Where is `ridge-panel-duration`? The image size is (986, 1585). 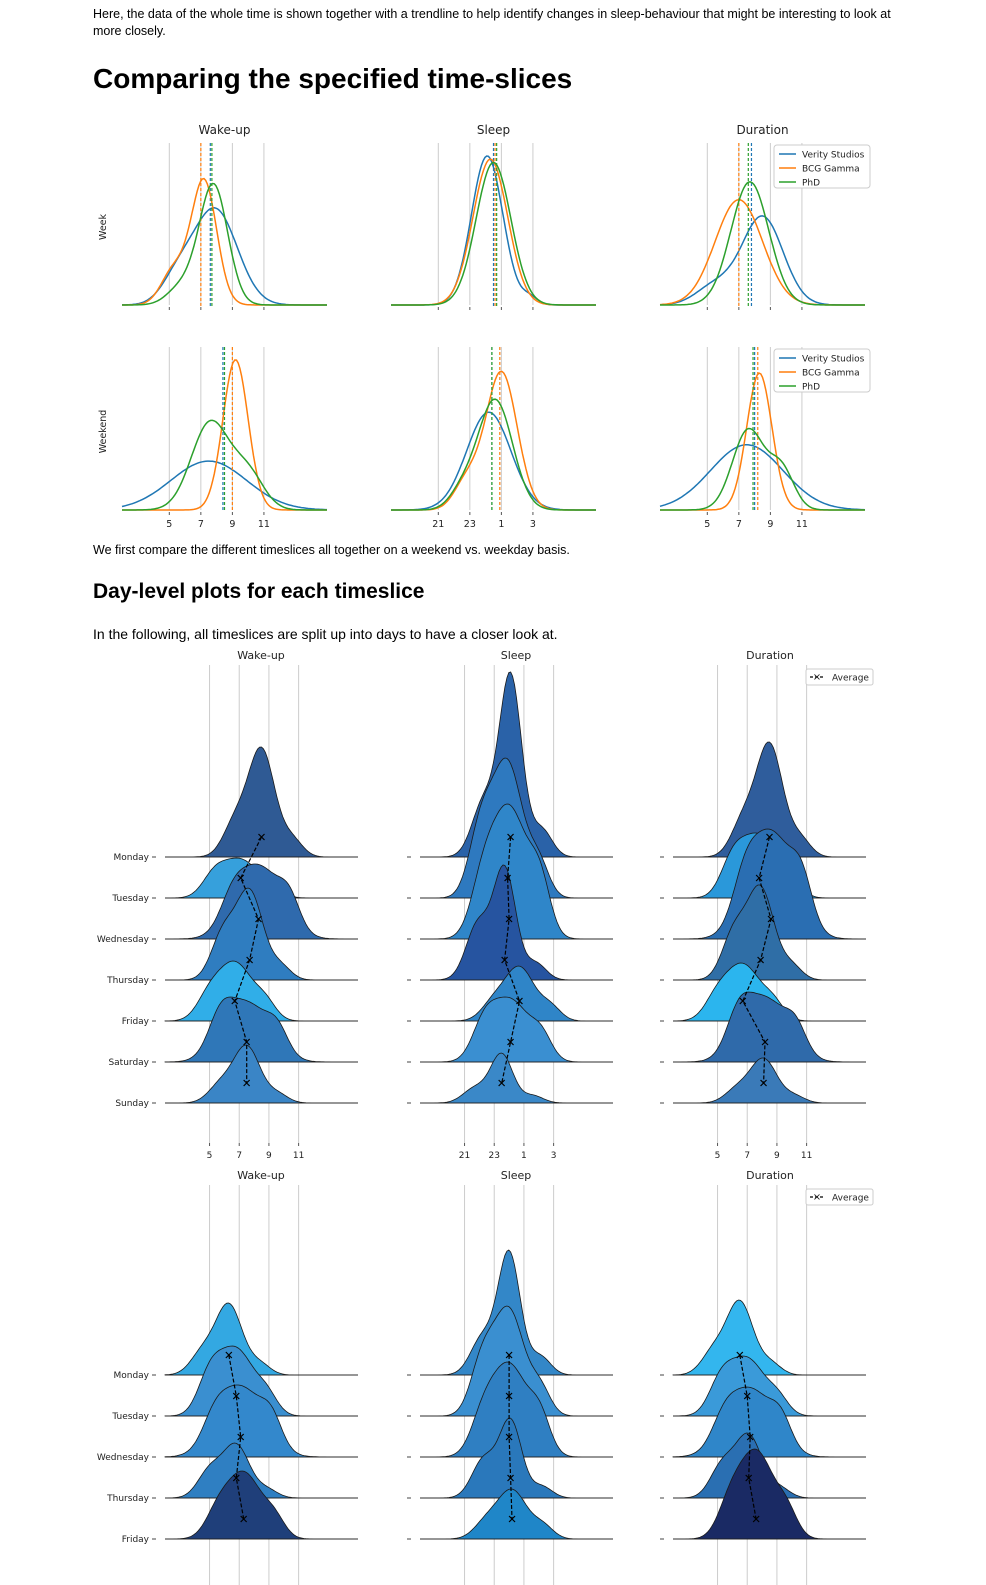
ridge-panel-duration is located at coordinates (769, 922).